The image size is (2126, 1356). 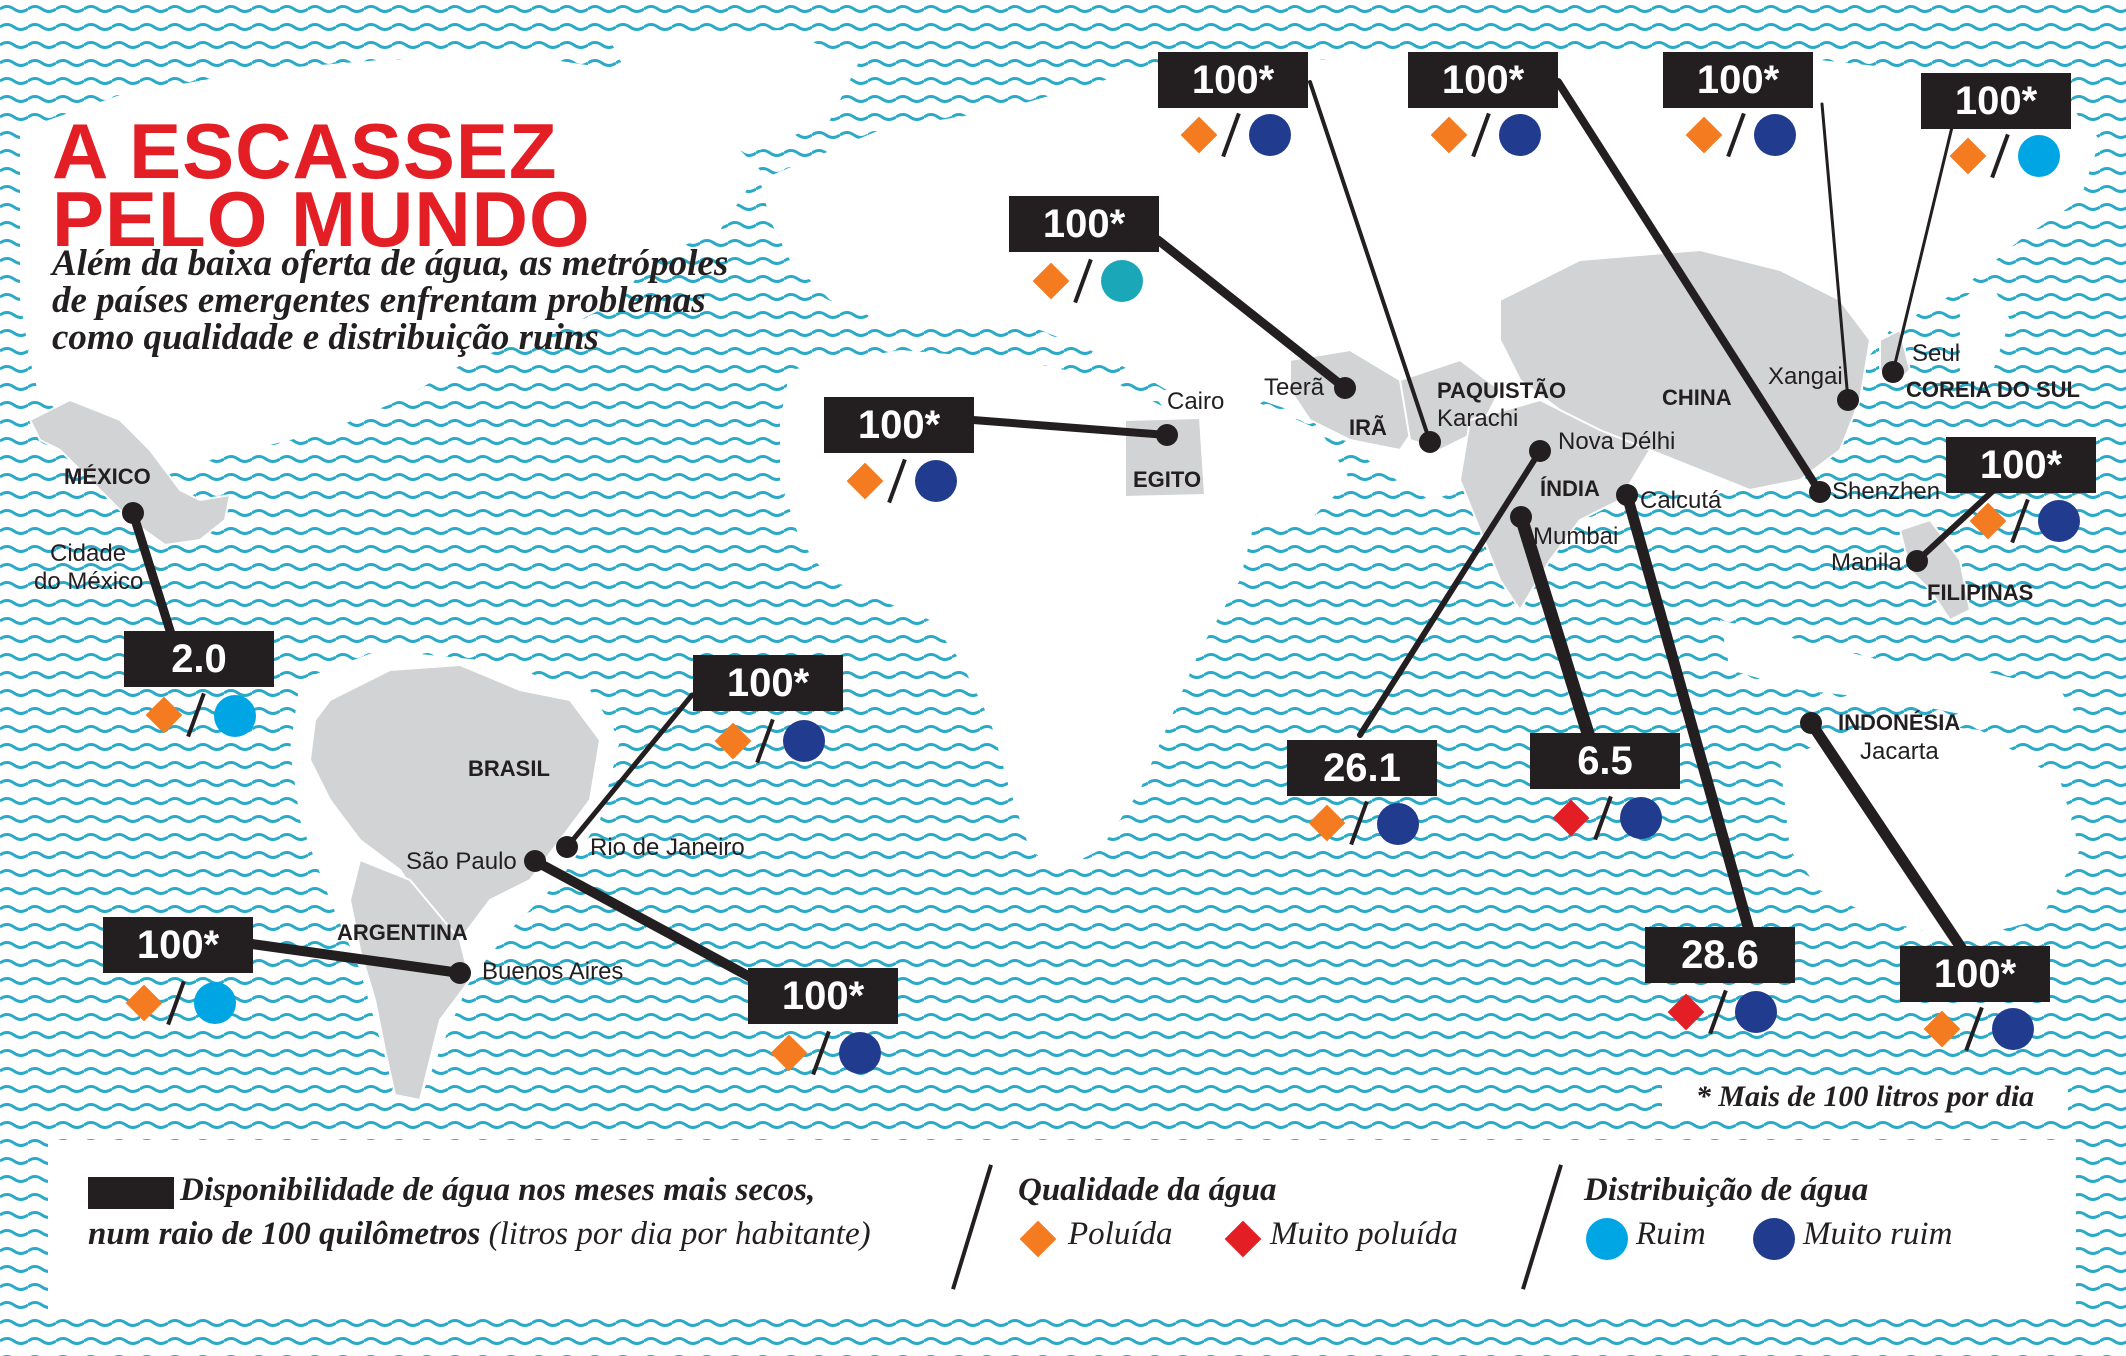 What do you see at coordinates (1956, 524) in the screenshot?
I see `leader-manila` at bounding box center [1956, 524].